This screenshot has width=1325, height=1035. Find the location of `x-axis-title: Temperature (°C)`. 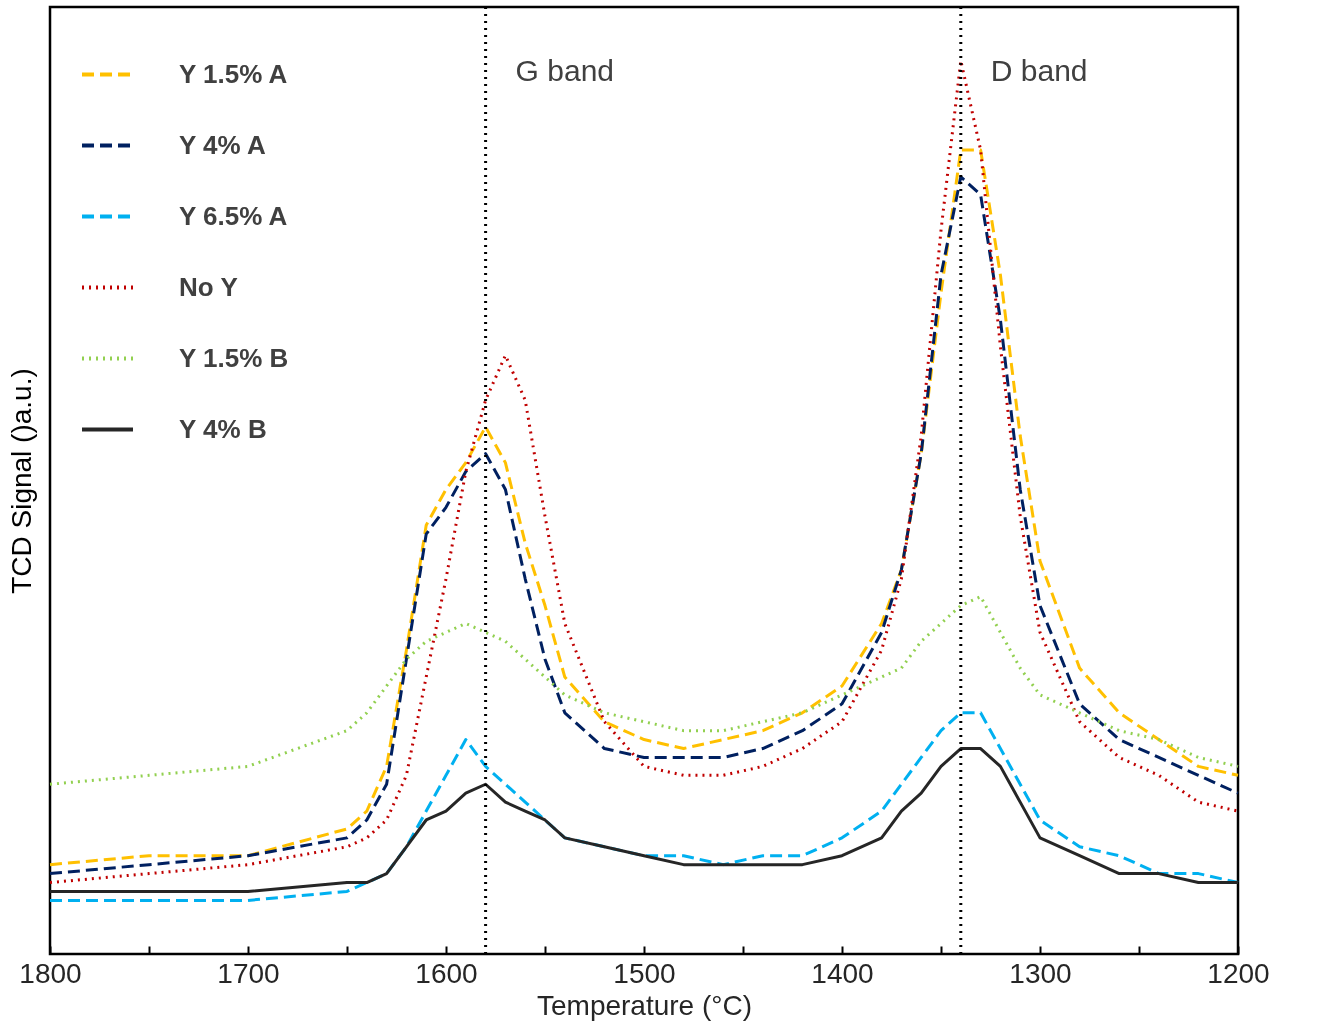

x-axis-title: Temperature (°C) is located at coordinates (644, 1005).